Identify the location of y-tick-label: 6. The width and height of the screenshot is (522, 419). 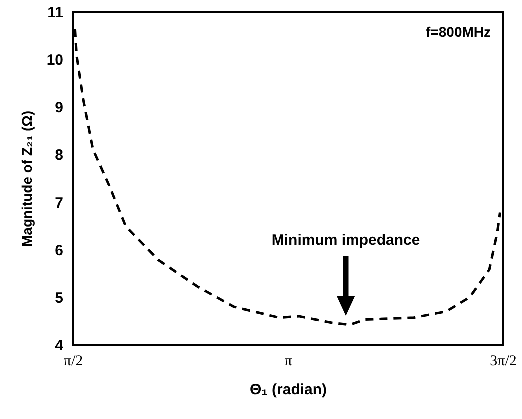
(59, 251).